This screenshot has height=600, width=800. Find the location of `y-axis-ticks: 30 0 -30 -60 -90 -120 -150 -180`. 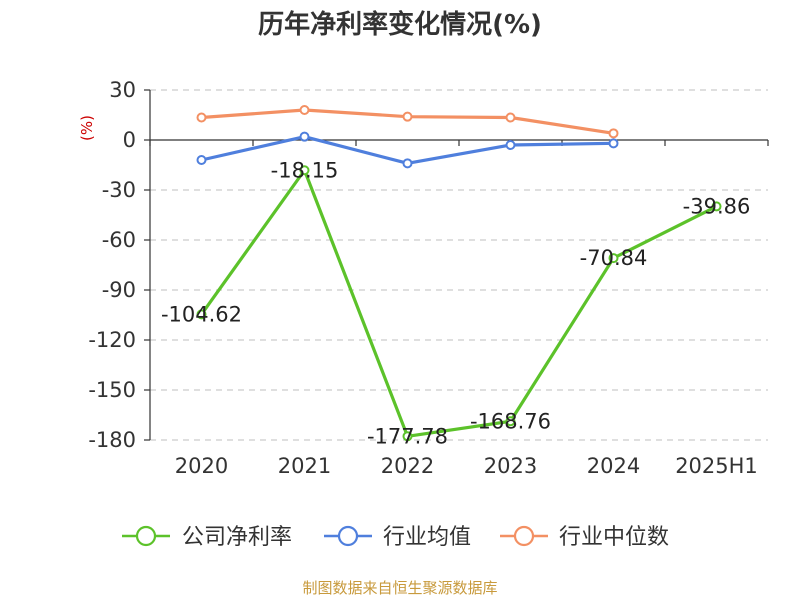

y-axis-ticks: 30 0 -30 -60 -90 -120 -150 -180 is located at coordinates (119, 265).